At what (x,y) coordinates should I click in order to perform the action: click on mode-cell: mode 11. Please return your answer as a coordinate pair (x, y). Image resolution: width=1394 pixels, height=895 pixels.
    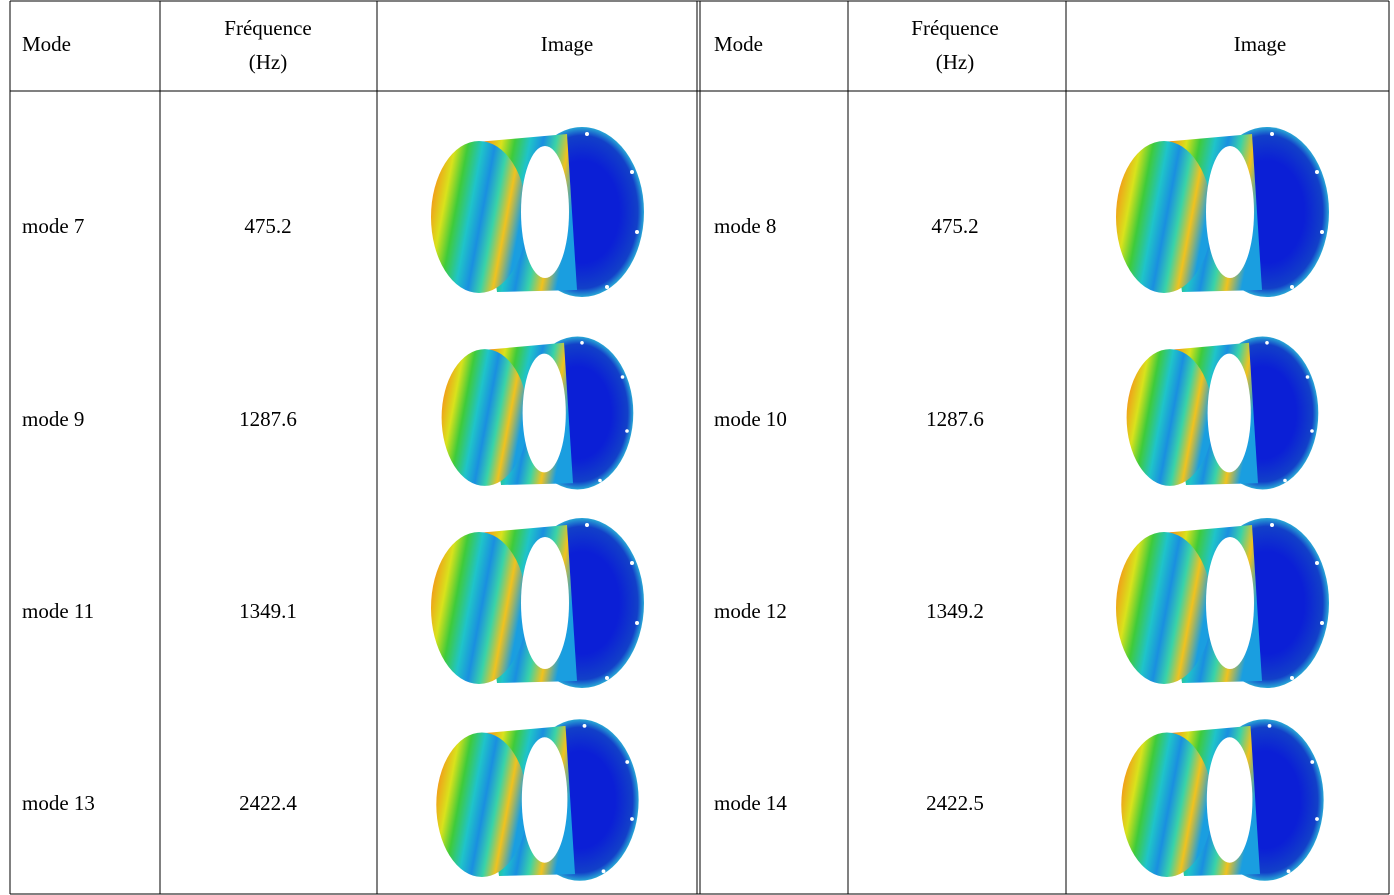
    Looking at the image, I should click on (58, 611).